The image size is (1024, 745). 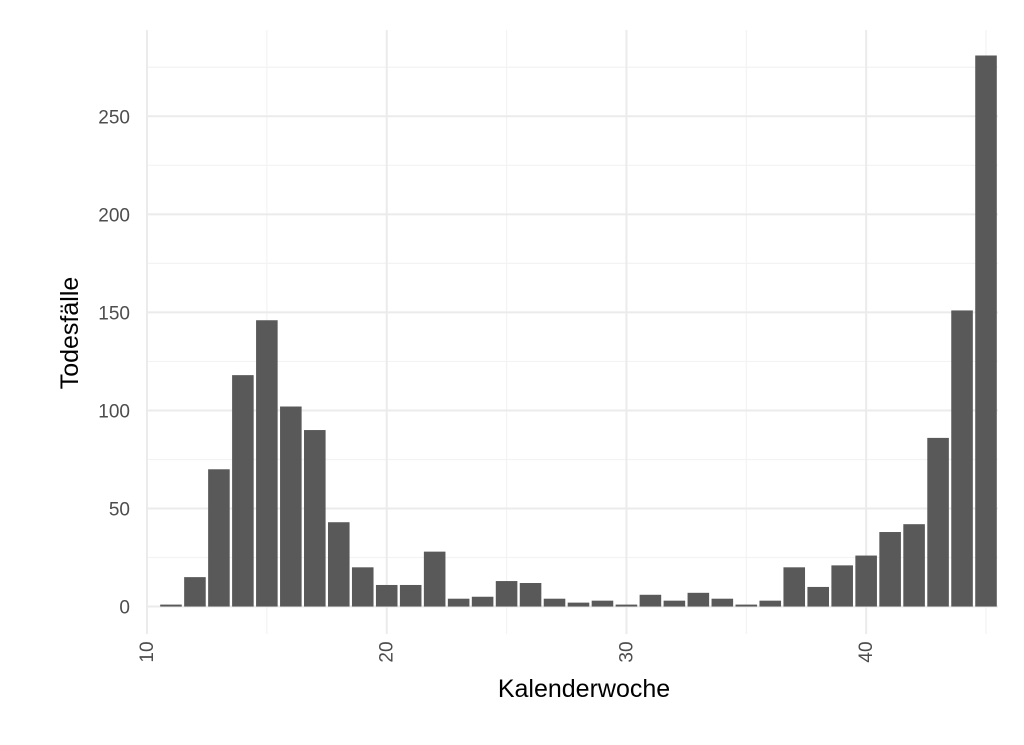 What do you see at coordinates (507, 651) in the screenshot?
I see `x-tick-labels: 10 20 30 40` at bounding box center [507, 651].